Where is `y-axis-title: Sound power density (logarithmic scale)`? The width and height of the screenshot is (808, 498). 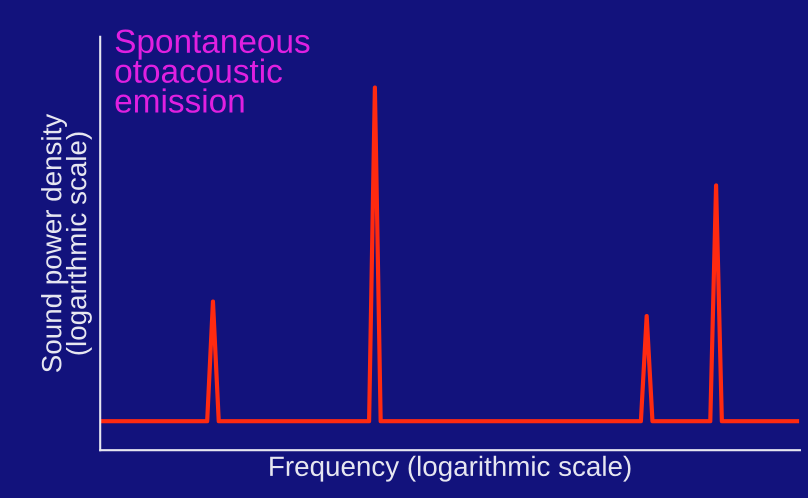 y-axis-title: Sound power density (logarithmic scale) is located at coordinates (66, 243).